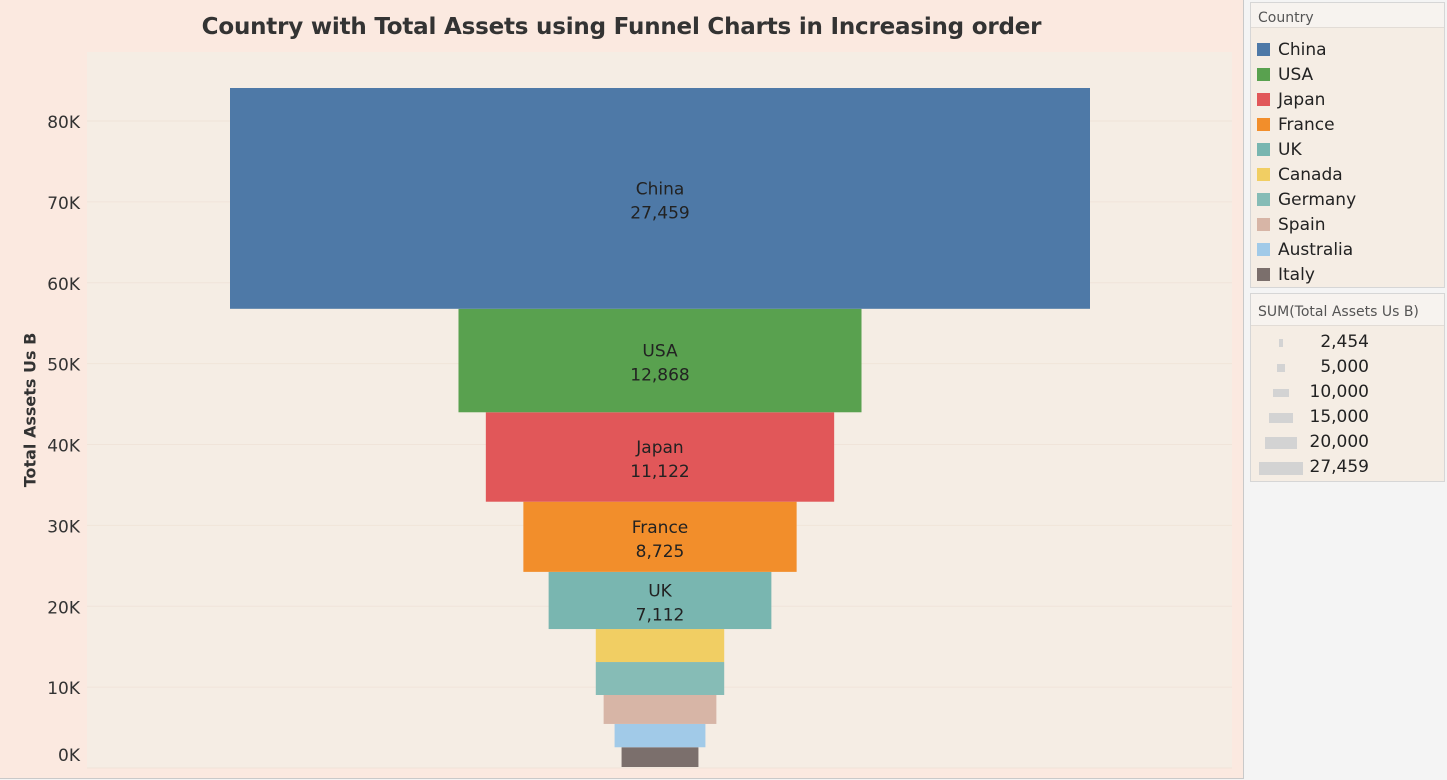 Image resolution: width=1447 pixels, height=780 pixels. What do you see at coordinates (660, 615) in the screenshot?
I see `bar-value-label: 7,112` at bounding box center [660, 615].